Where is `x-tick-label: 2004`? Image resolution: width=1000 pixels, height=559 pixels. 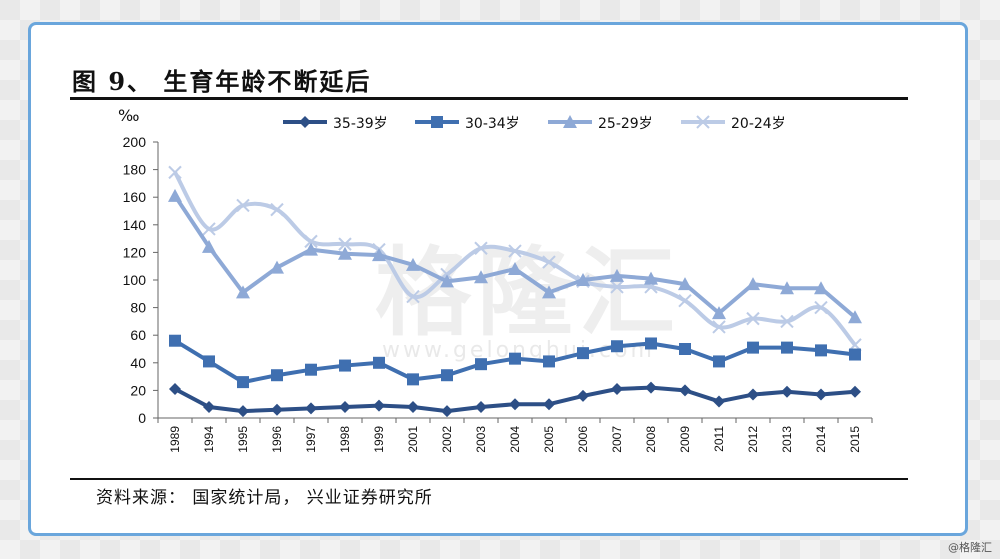
x-tick-label: 2004 is located at coordinates (515, 439).